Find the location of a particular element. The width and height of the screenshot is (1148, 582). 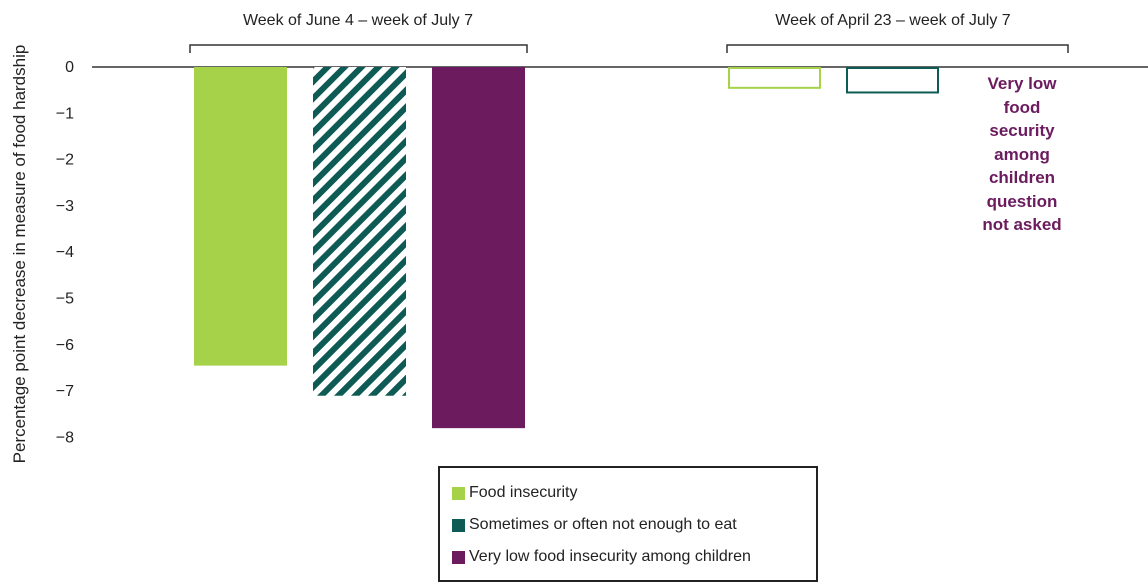

legend-label: Very low food insecurity among children is located at coordinates (610, 556).